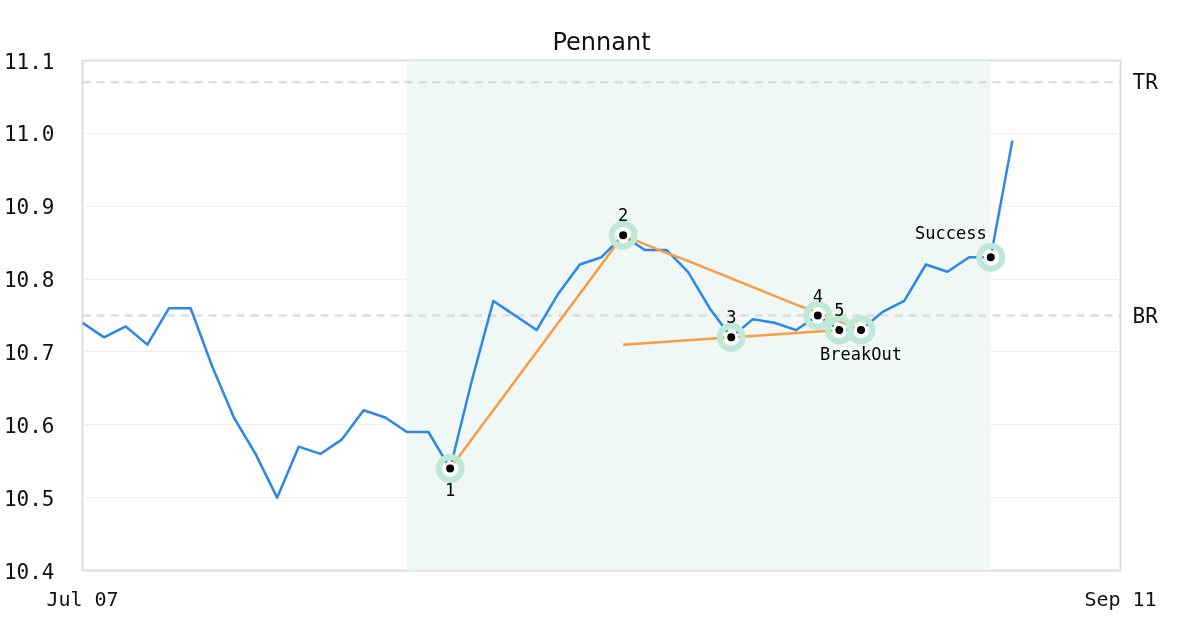  Describe the element at coordinates (29, 352) in the screenshot. I see `y-tick-label: 10.7` at that location.